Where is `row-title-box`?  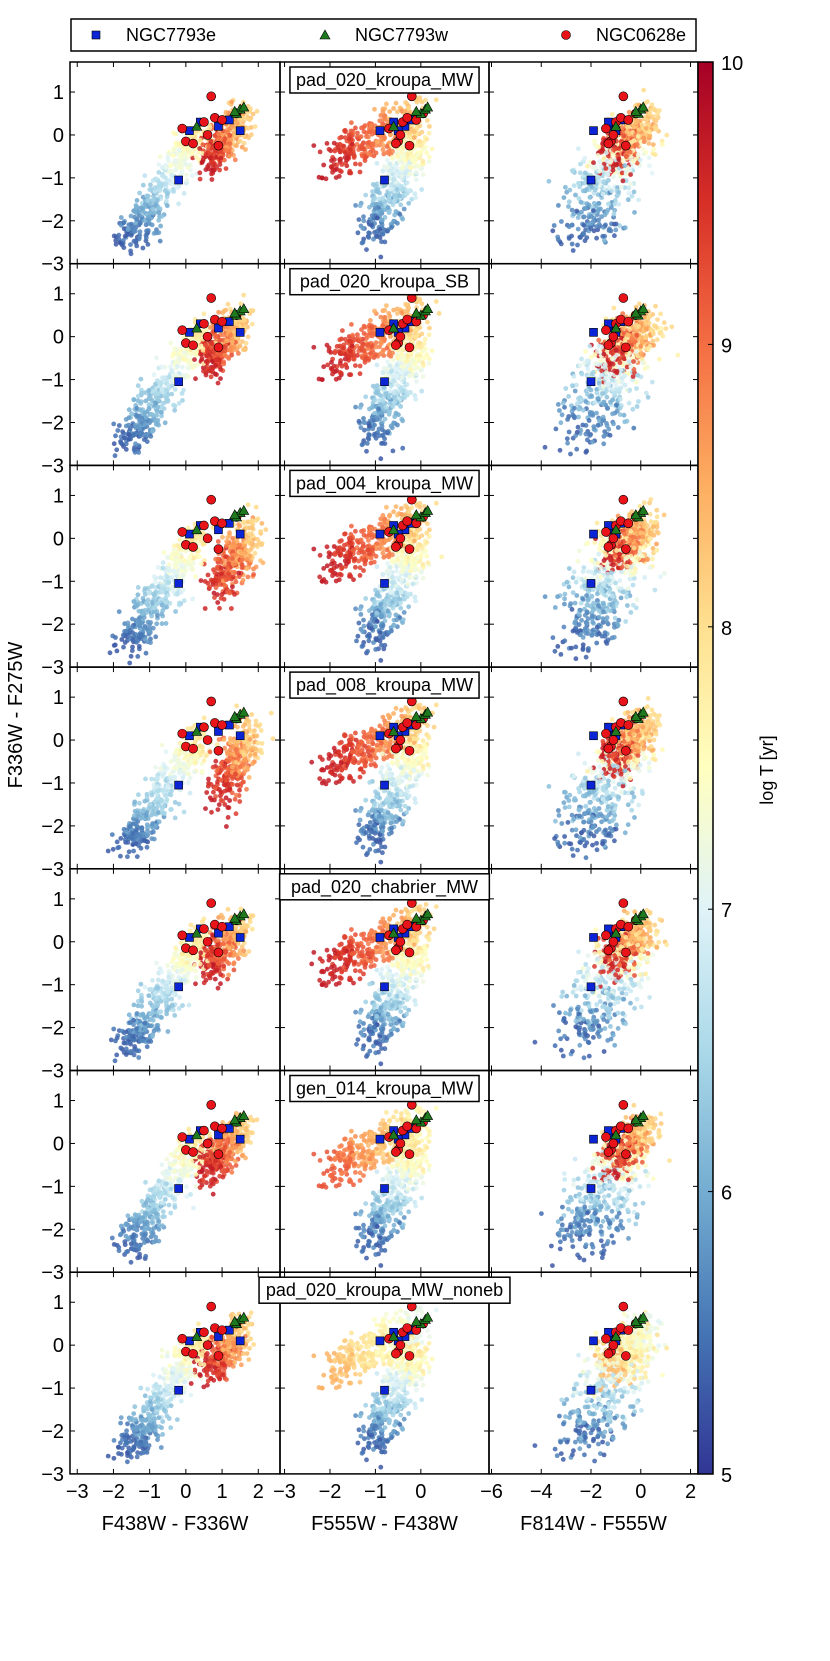 row-title-box is located at coordinates (384, 281).